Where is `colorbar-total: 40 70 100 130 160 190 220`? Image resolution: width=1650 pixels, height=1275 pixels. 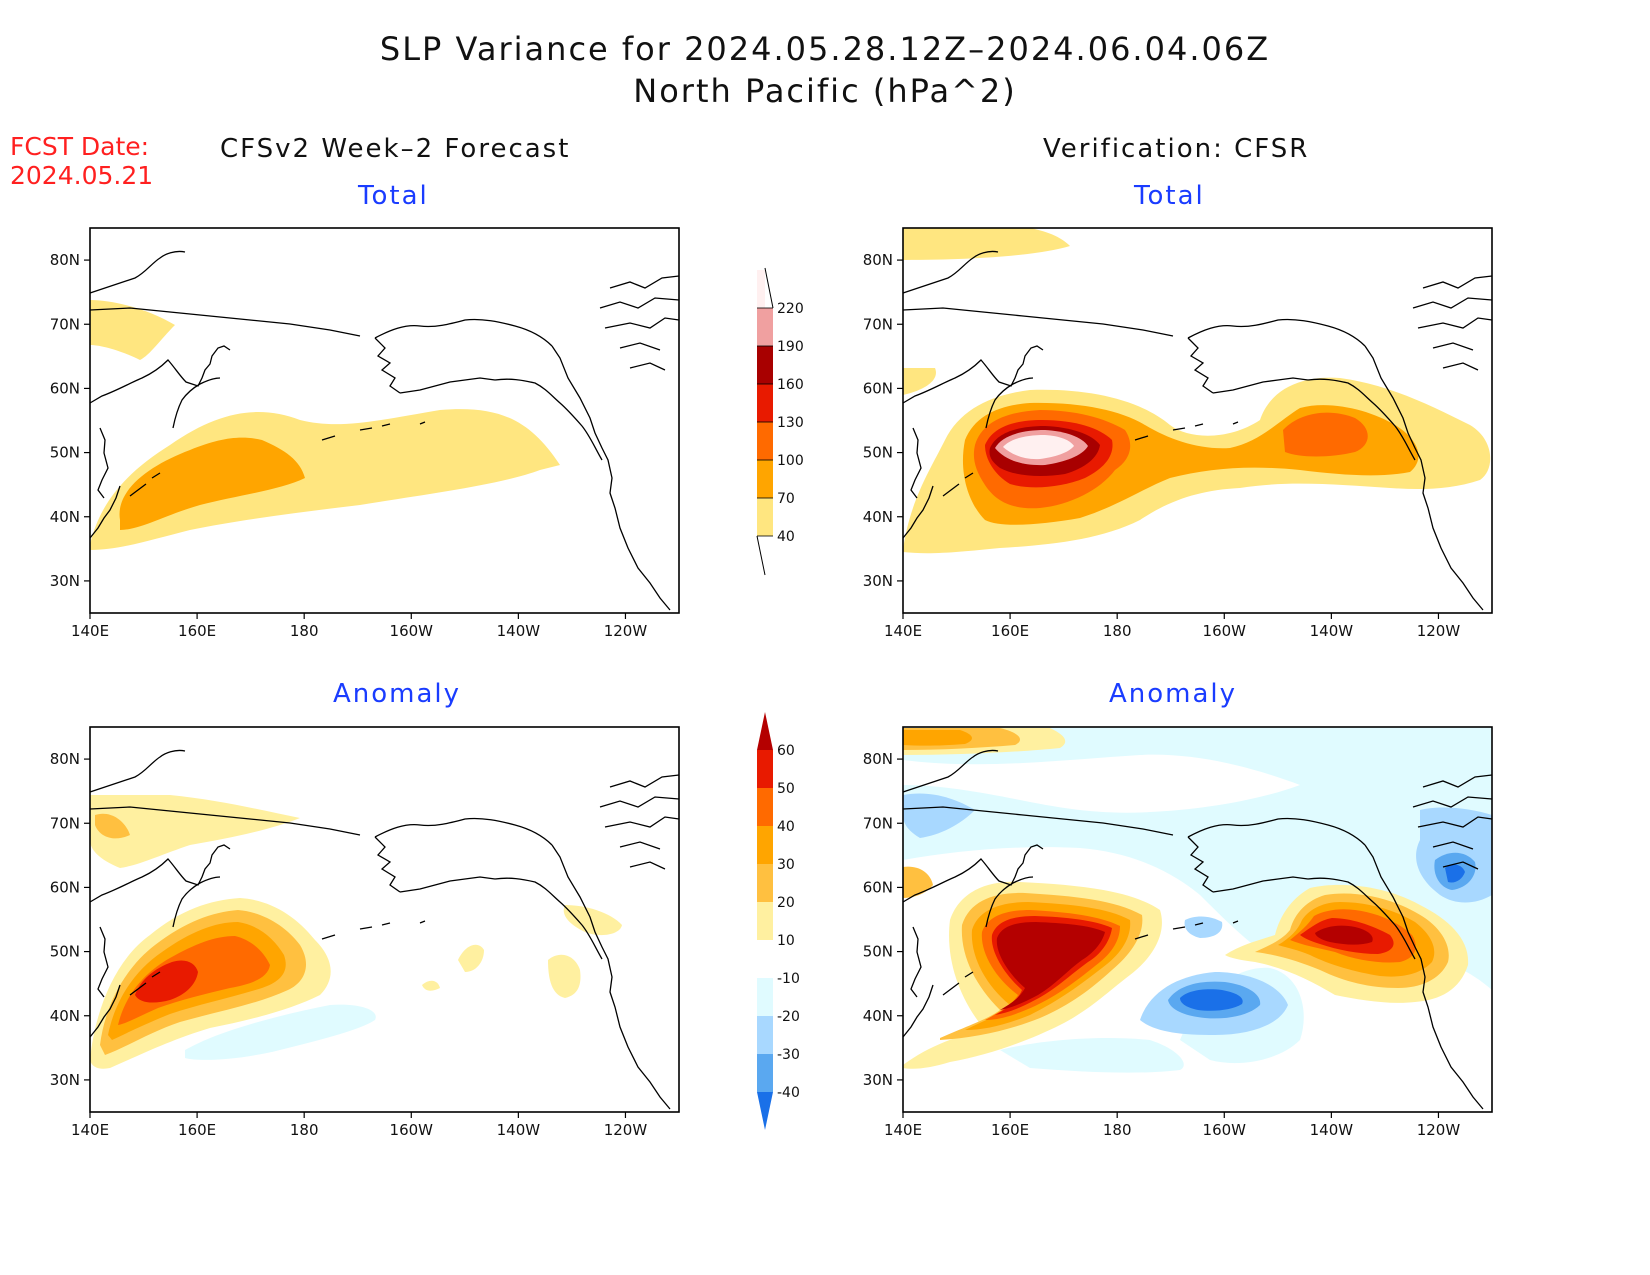 colorbar-total: 40 70 100 130 160 190 220 is located at coordinates (780, 421).